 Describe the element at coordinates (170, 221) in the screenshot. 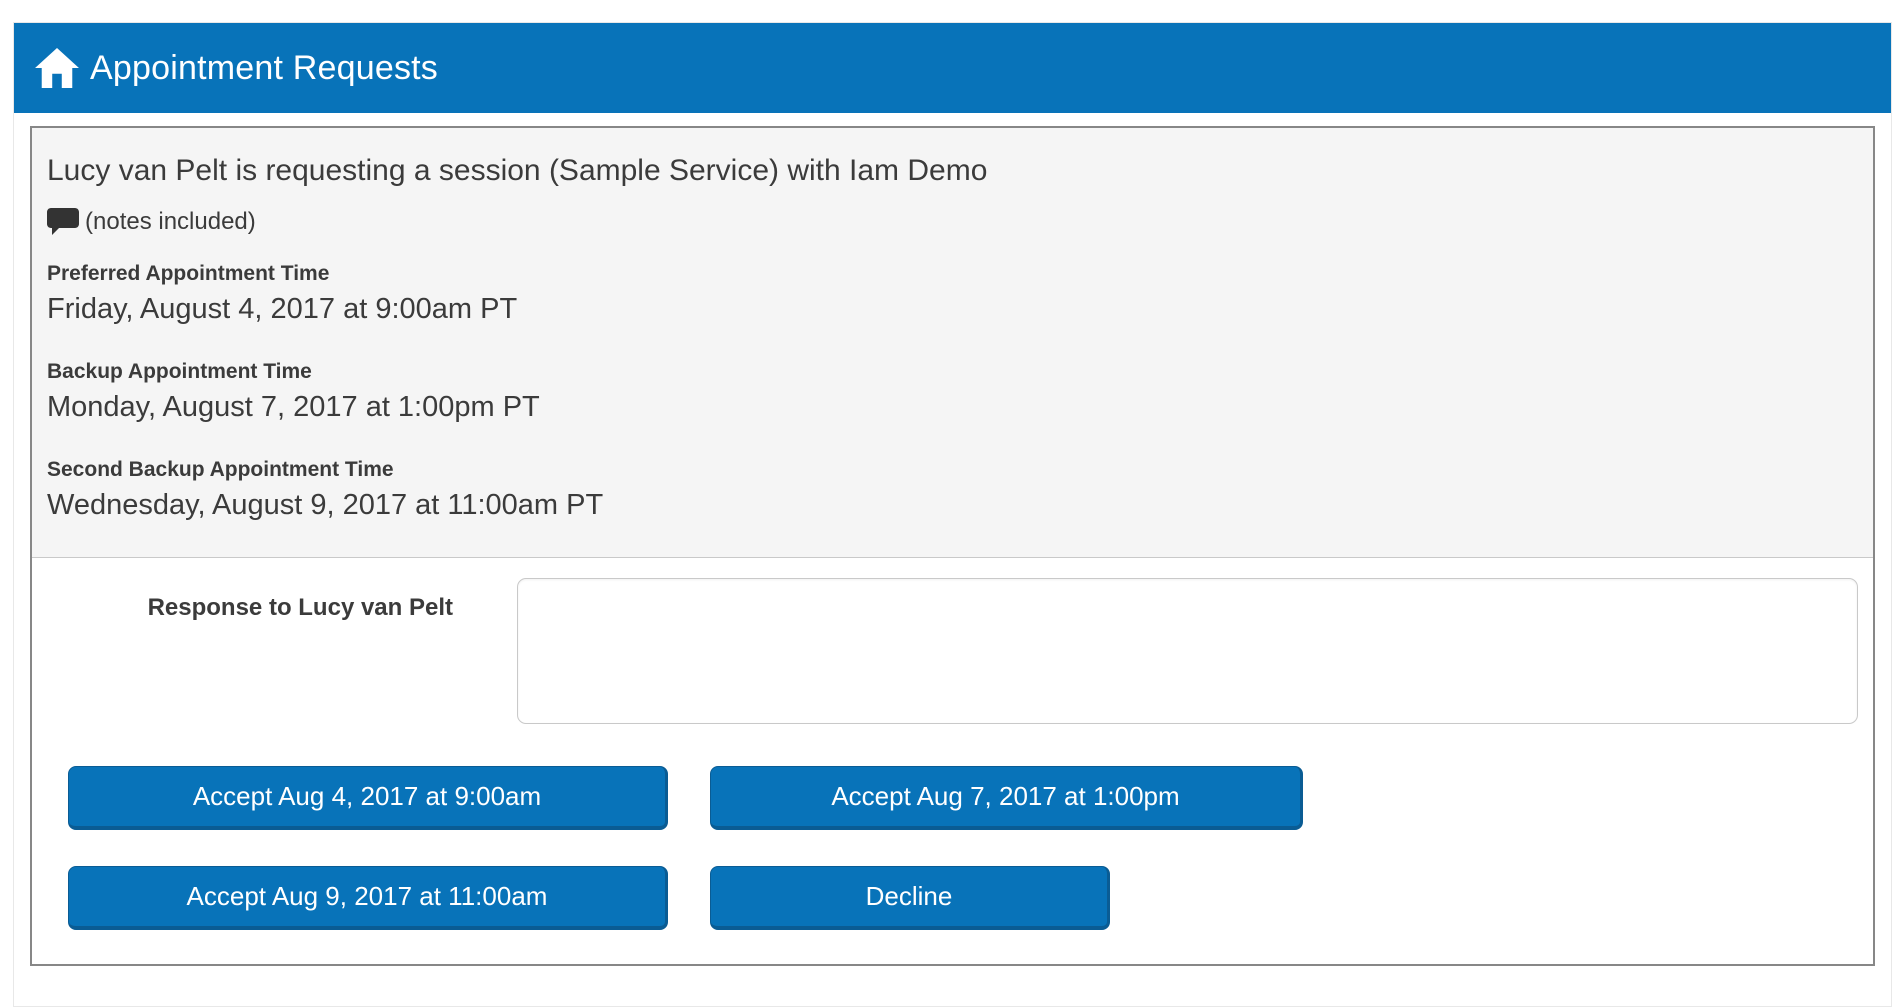

I see `notes-indicator-label: (notes included)` at that location.